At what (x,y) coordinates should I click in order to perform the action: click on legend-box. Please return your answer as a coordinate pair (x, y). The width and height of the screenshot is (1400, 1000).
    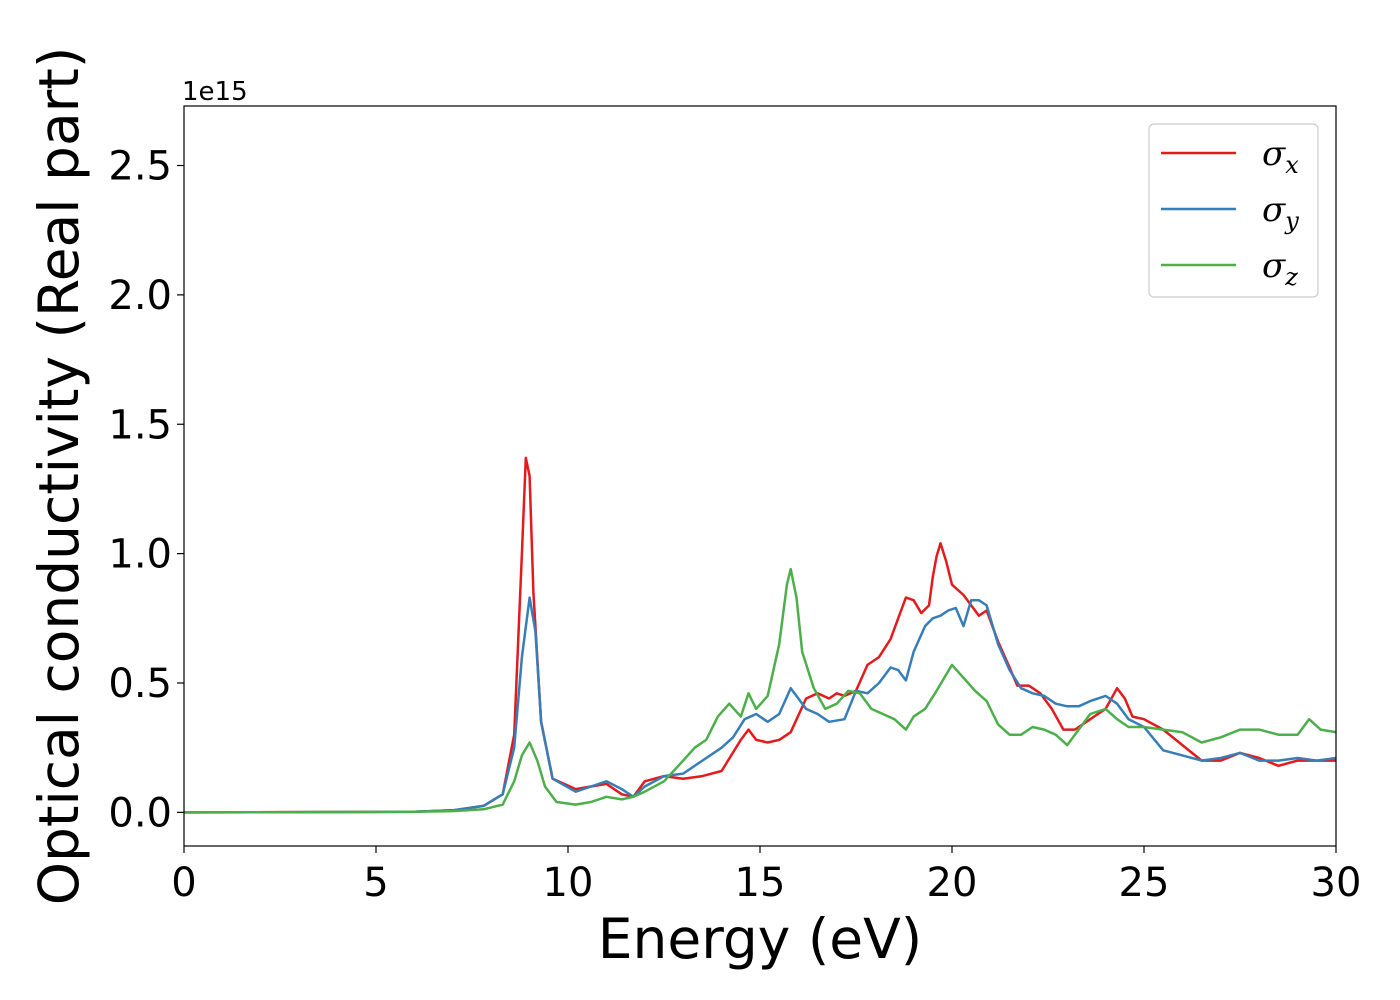
    Looking at the image, I should click on (1233, 210).